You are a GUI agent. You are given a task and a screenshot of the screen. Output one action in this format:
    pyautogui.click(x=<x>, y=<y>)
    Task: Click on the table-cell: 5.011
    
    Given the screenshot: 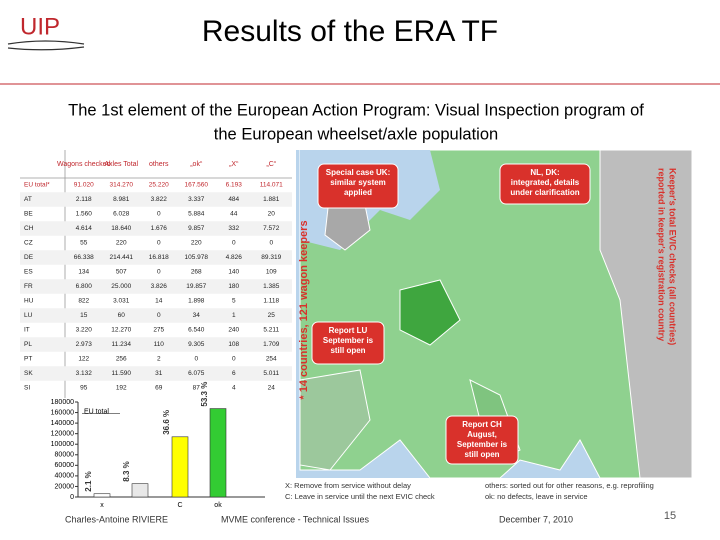 What is the action you would take?
    pyautogui.click(x=271, y=373)
    